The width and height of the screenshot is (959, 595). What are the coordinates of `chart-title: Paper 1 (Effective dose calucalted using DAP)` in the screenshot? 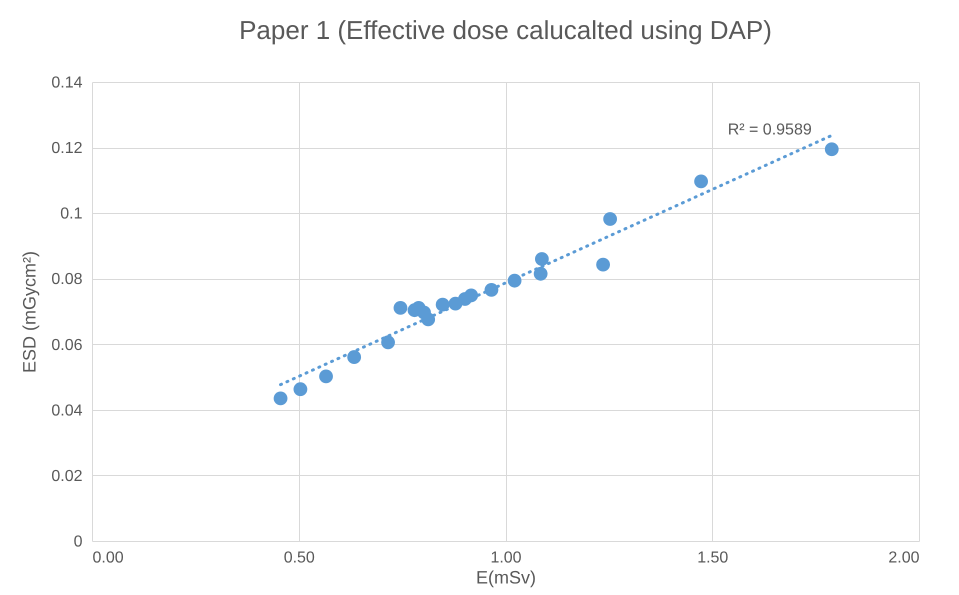 It's located at (505, 30).